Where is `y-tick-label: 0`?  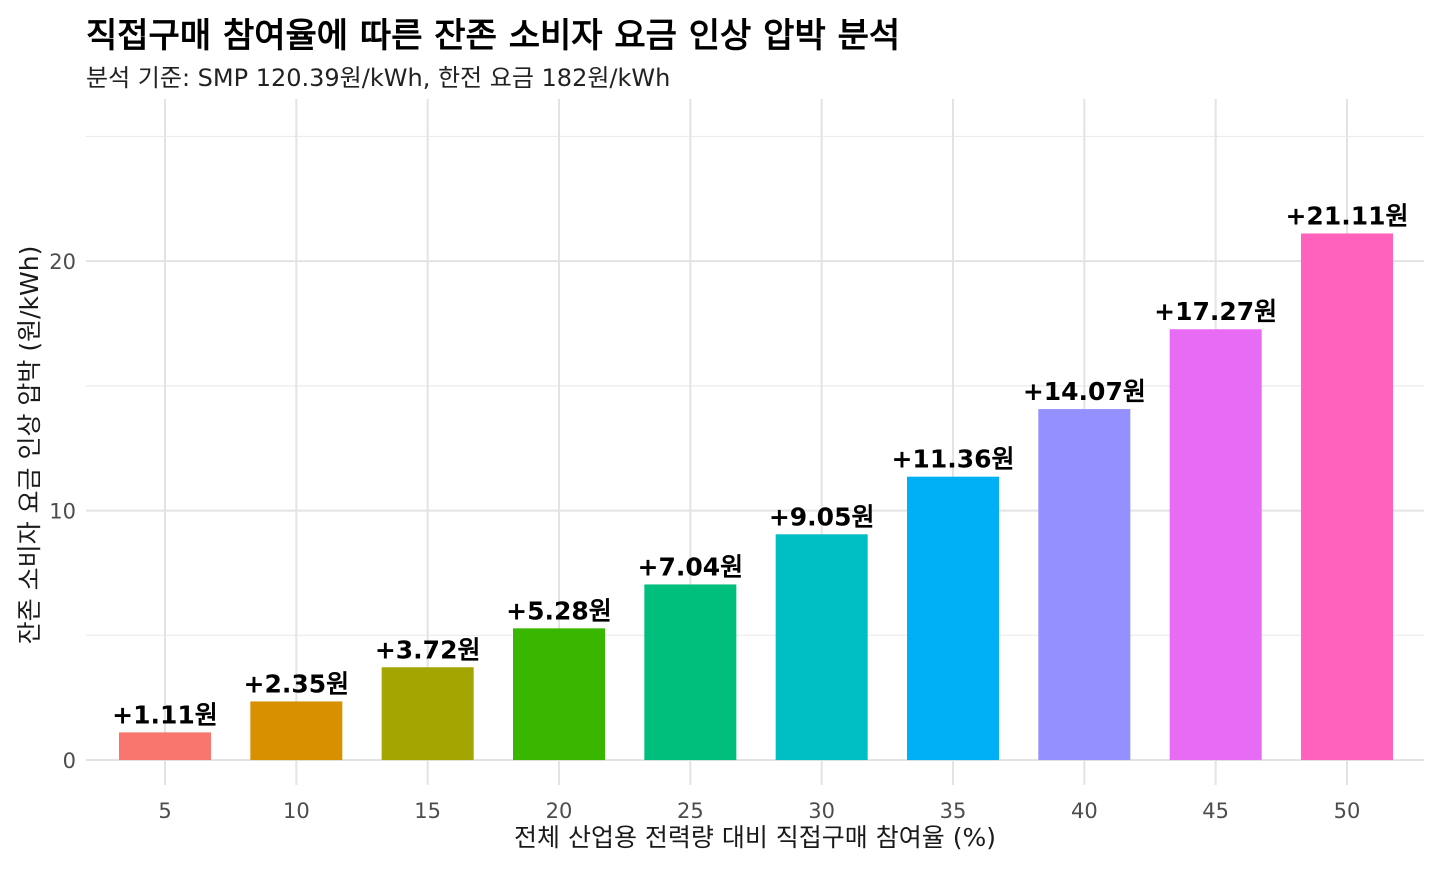 y-tick-label: 0 is located at coordinates (69, 761).